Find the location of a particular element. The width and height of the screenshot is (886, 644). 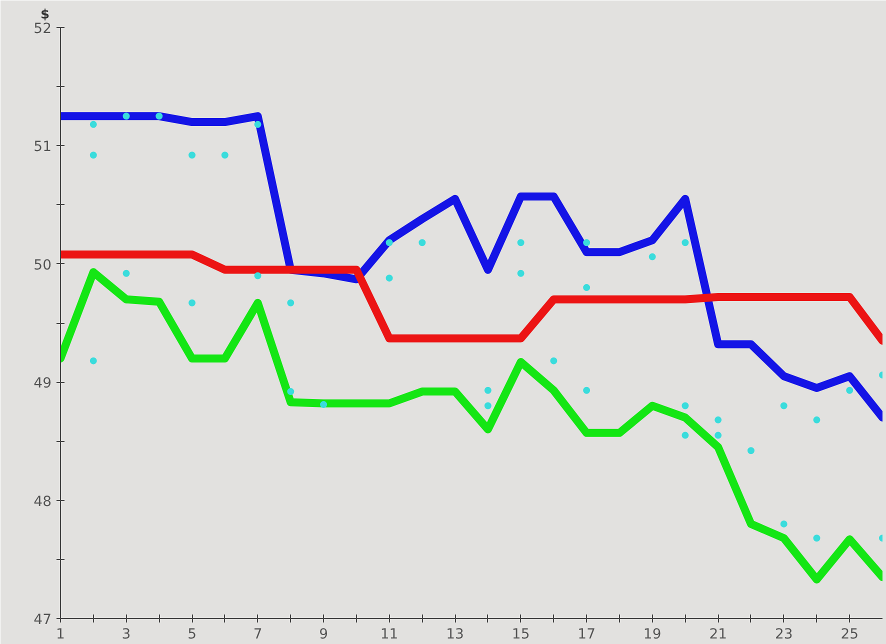

x-tick-label: 23 is located at coordinates (783, 634).